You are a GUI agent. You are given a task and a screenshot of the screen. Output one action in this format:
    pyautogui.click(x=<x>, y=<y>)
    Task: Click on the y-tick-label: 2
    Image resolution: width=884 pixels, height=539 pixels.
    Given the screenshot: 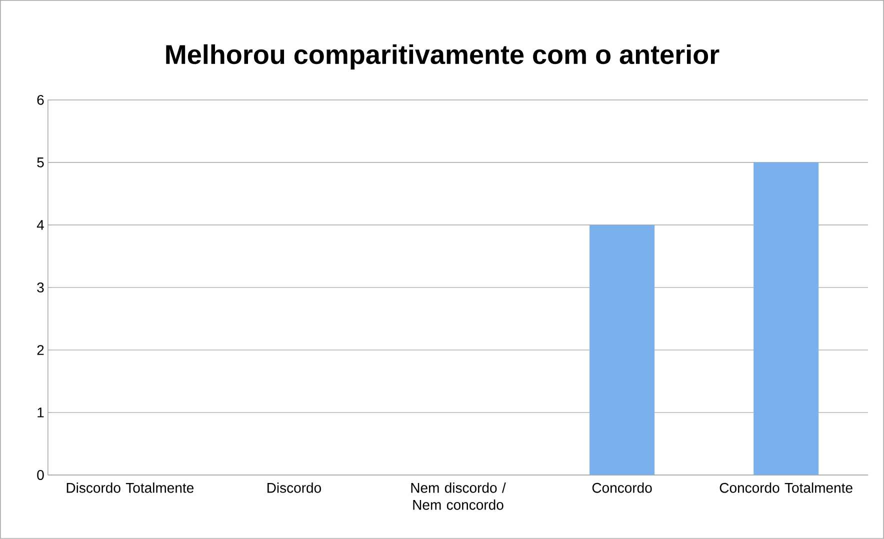 What is the action you would take?
    pyautogui.click(x=40, y=350)
    